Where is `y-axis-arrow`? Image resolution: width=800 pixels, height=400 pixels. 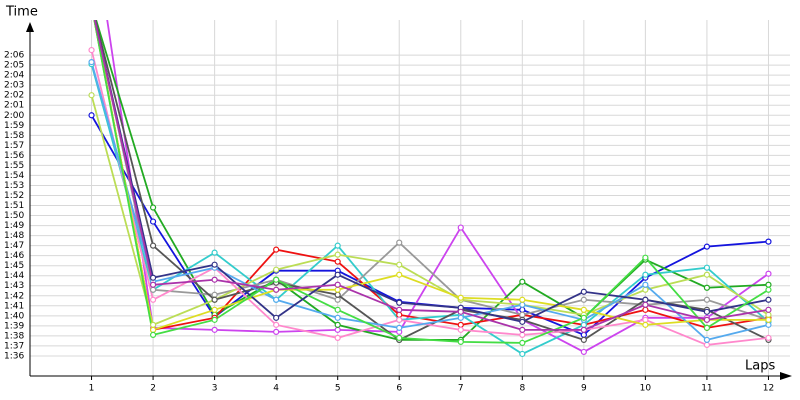 y-axis-arrow is located at coordinates (30, 27).